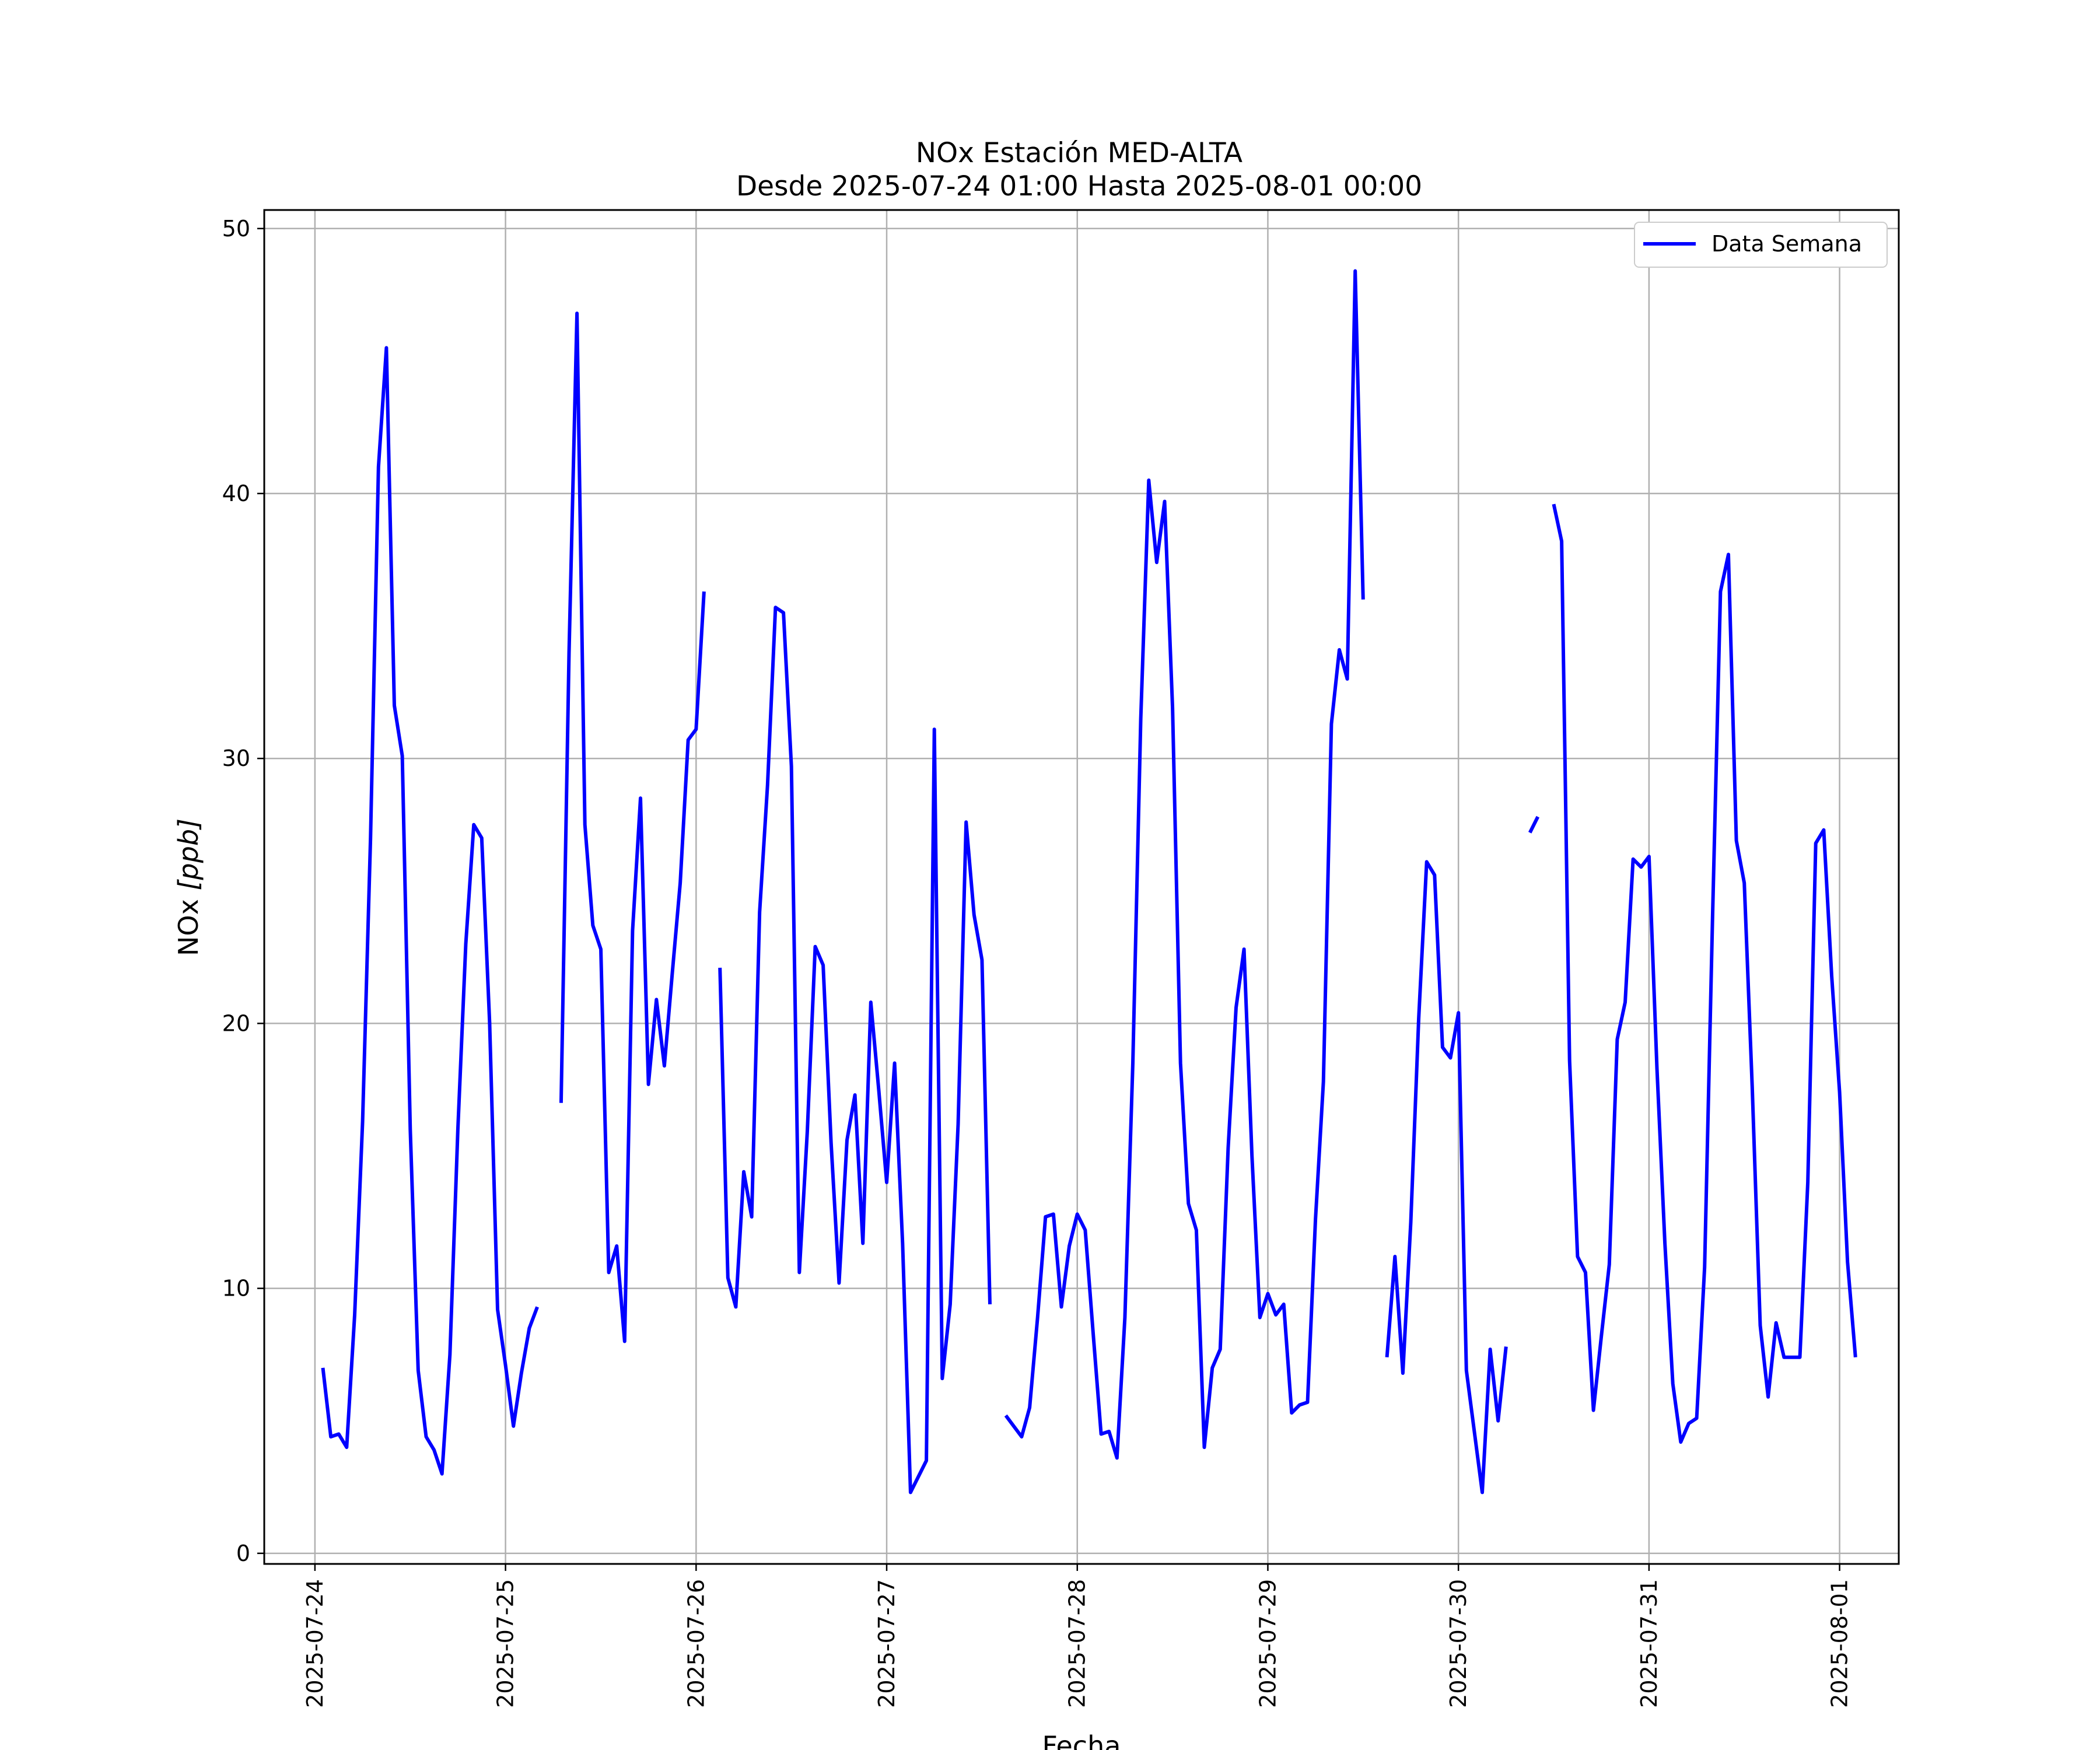 The width and height of the screenshot is (2100, 1750). What do you see at coordinates (1079, 153) in the screenshot?
I see `chart-title: NOx Estación MED-ALTA` at bounding box center [1079, 153].